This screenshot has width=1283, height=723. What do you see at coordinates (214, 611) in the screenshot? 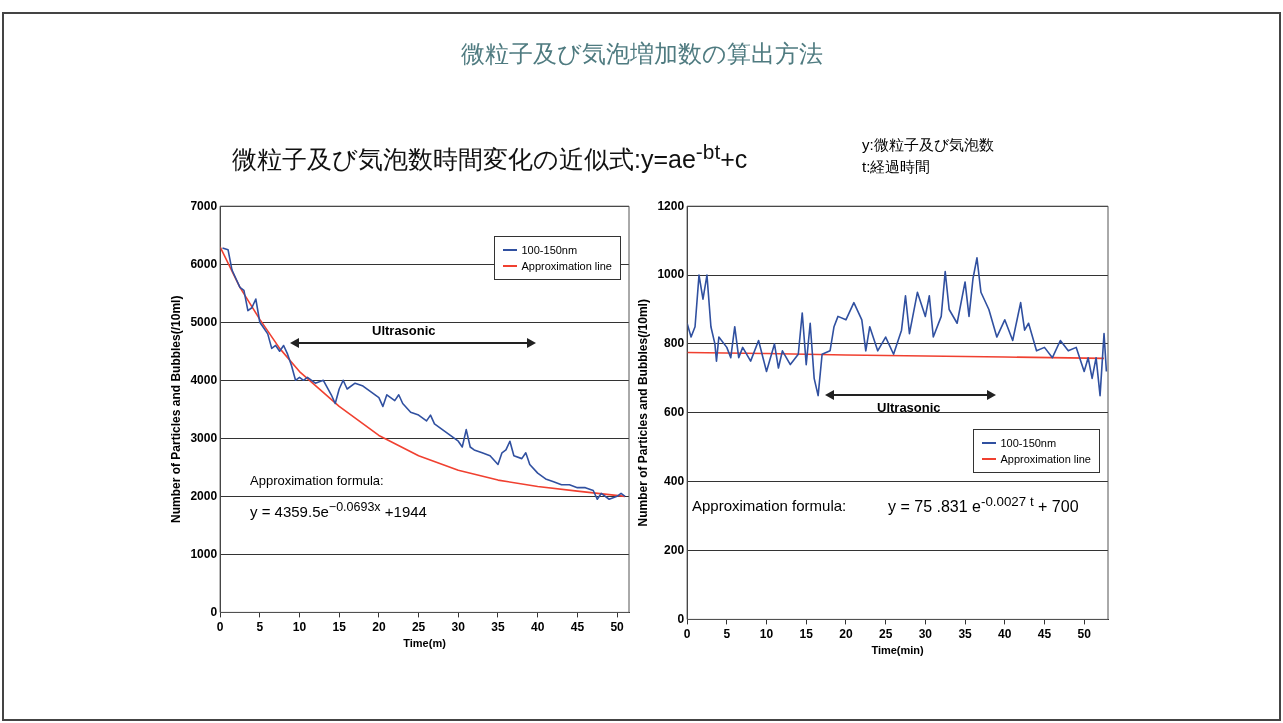
I see `y-tick-label: 0` at bounding box center [214, 611].